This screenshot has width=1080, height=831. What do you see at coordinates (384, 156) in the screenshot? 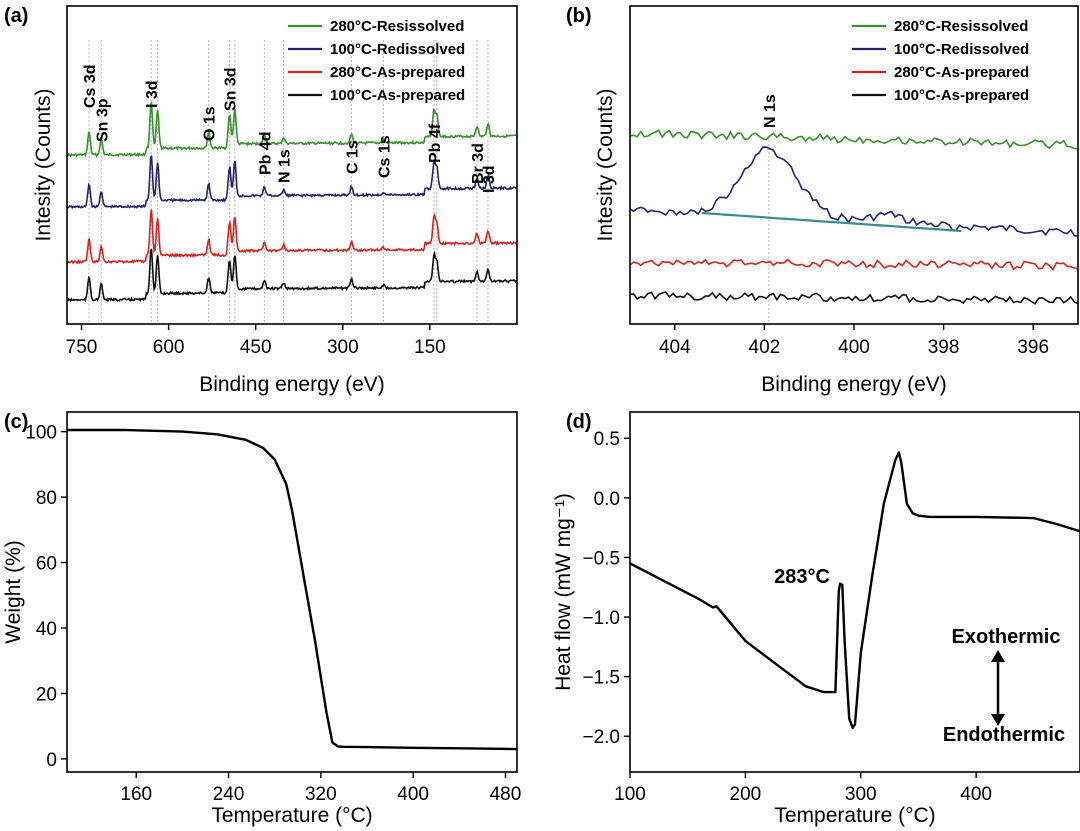
I see `peak-label: Cs 1s` at bounding box center [384, 156].